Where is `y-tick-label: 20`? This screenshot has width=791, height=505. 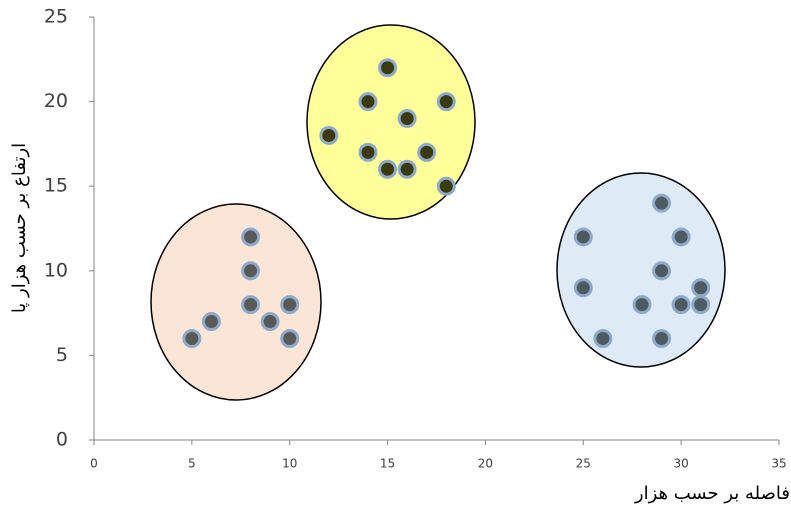 y-tick-label: 20 is located at coordinates (56, 101).